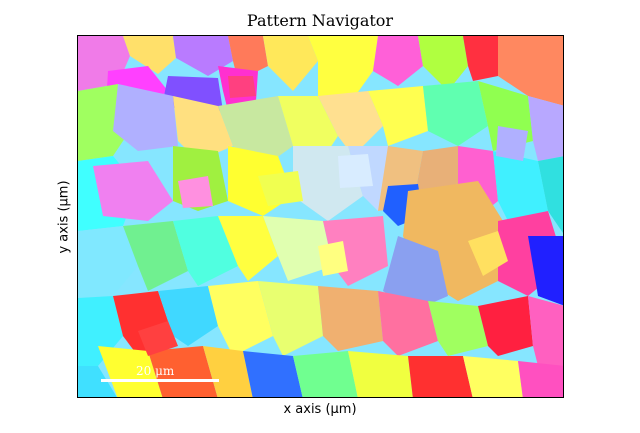 This screenshot has width=640, height=433. I want to click on scalebar-label: 20 μm, so click(155, 371).